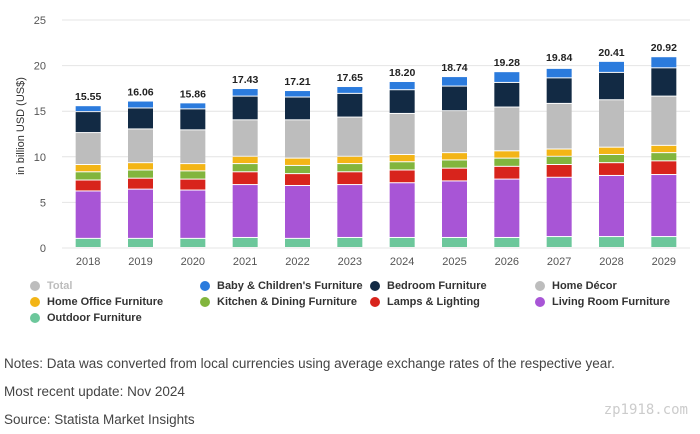 This screenshot has height=434, width=700. I want to click on legend-item: Lamps & Lighting, so click(425, 302).